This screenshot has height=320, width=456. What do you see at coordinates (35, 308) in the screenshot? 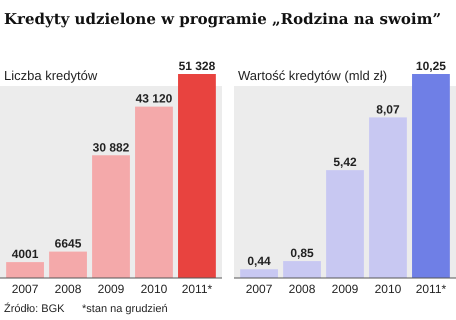
I see `text: Źródło: BGK` at bounding box center [35, 308].